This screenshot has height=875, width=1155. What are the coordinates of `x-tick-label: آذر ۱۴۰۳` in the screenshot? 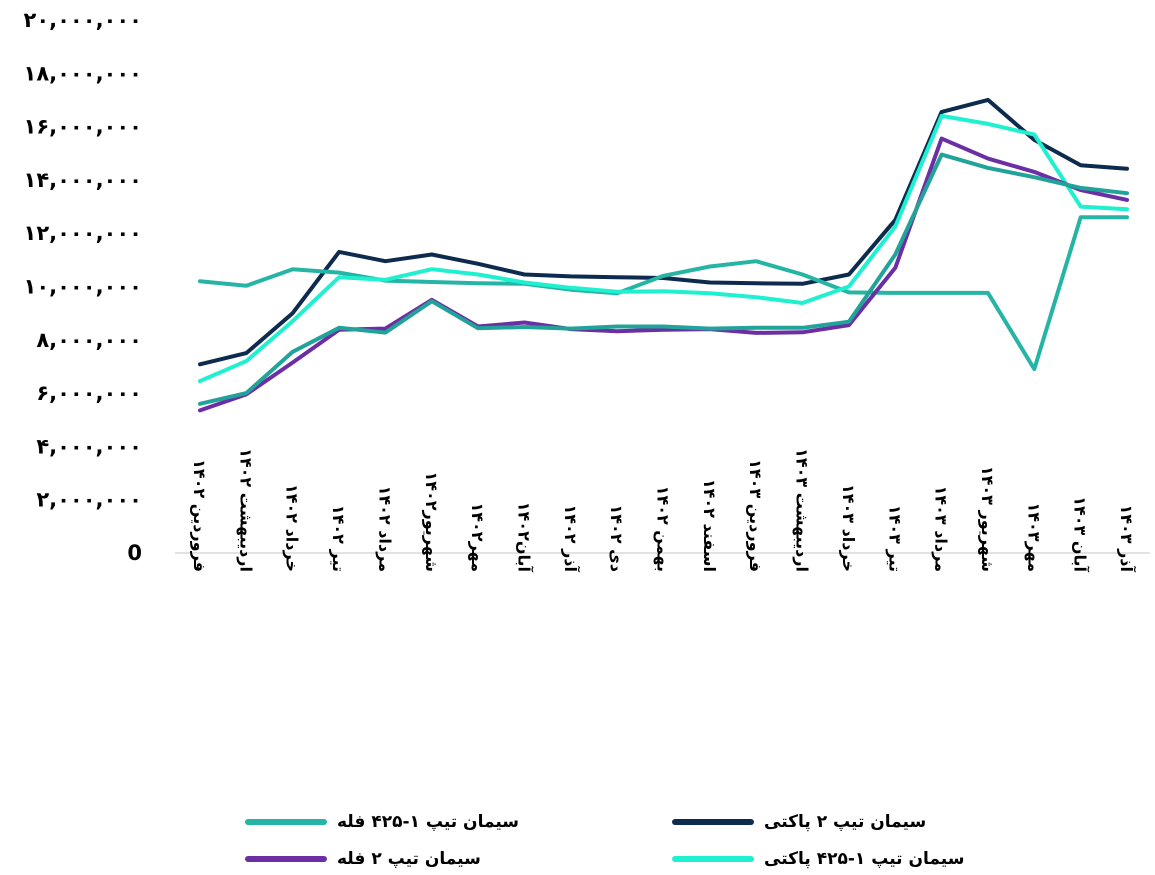 It's located at (1127, 538).